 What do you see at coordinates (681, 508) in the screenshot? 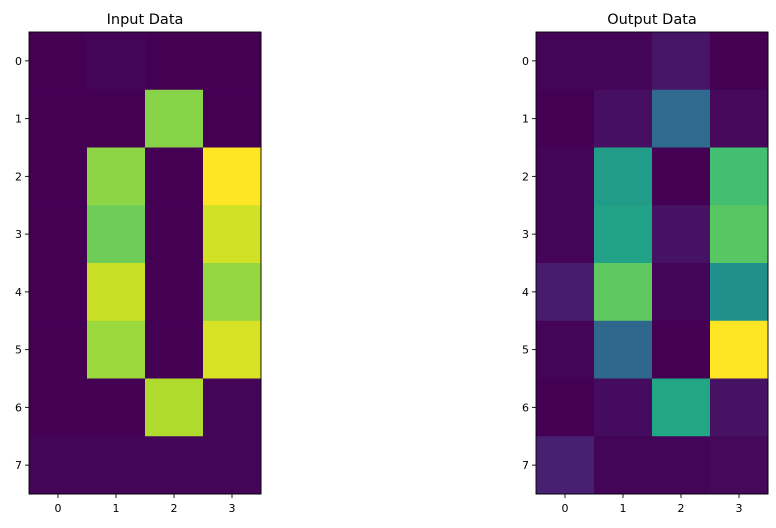
I see `output-x-tick-label: 2` at bounding box center [681, 508].